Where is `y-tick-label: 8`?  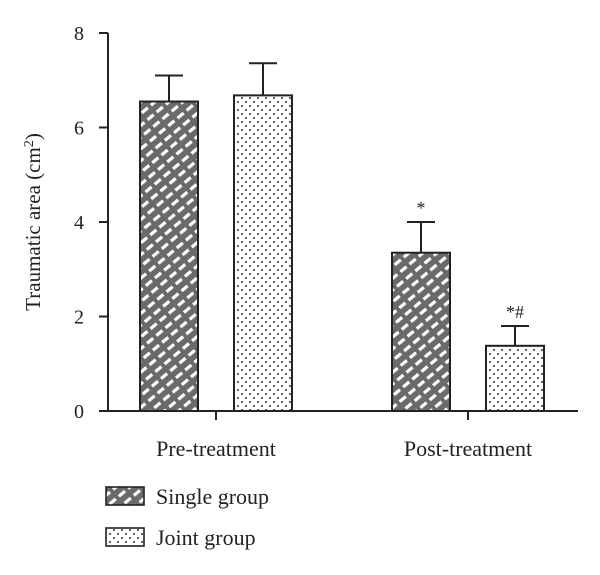 y-tick-label: 8 is located at coordinates (79, 34).